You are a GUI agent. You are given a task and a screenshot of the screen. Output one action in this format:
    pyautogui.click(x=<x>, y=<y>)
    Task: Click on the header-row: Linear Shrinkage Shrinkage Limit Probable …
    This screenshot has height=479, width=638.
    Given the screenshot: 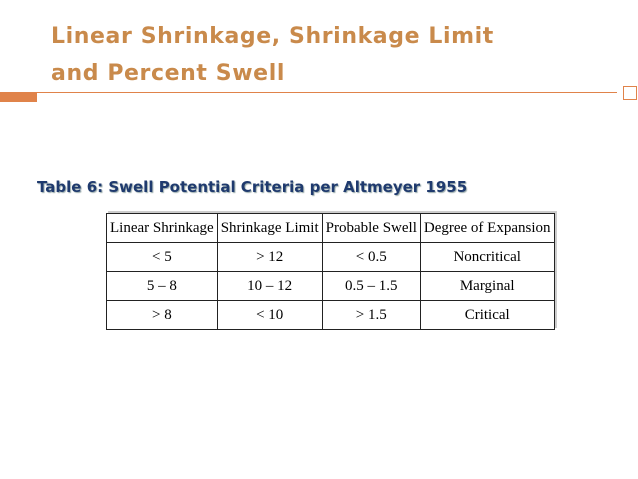 What is the action you would take?
    pyautogui.click(x=330, y=228)
    